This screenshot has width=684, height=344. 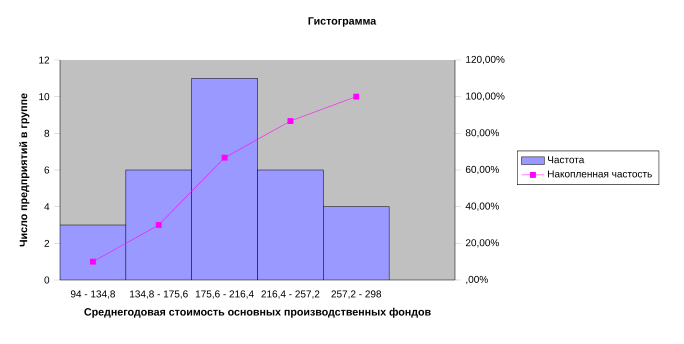 What do you see at coordinates (47, 170) in the screenshot?
I see `y-tick-label: 6` at bounding box center [47, 170].